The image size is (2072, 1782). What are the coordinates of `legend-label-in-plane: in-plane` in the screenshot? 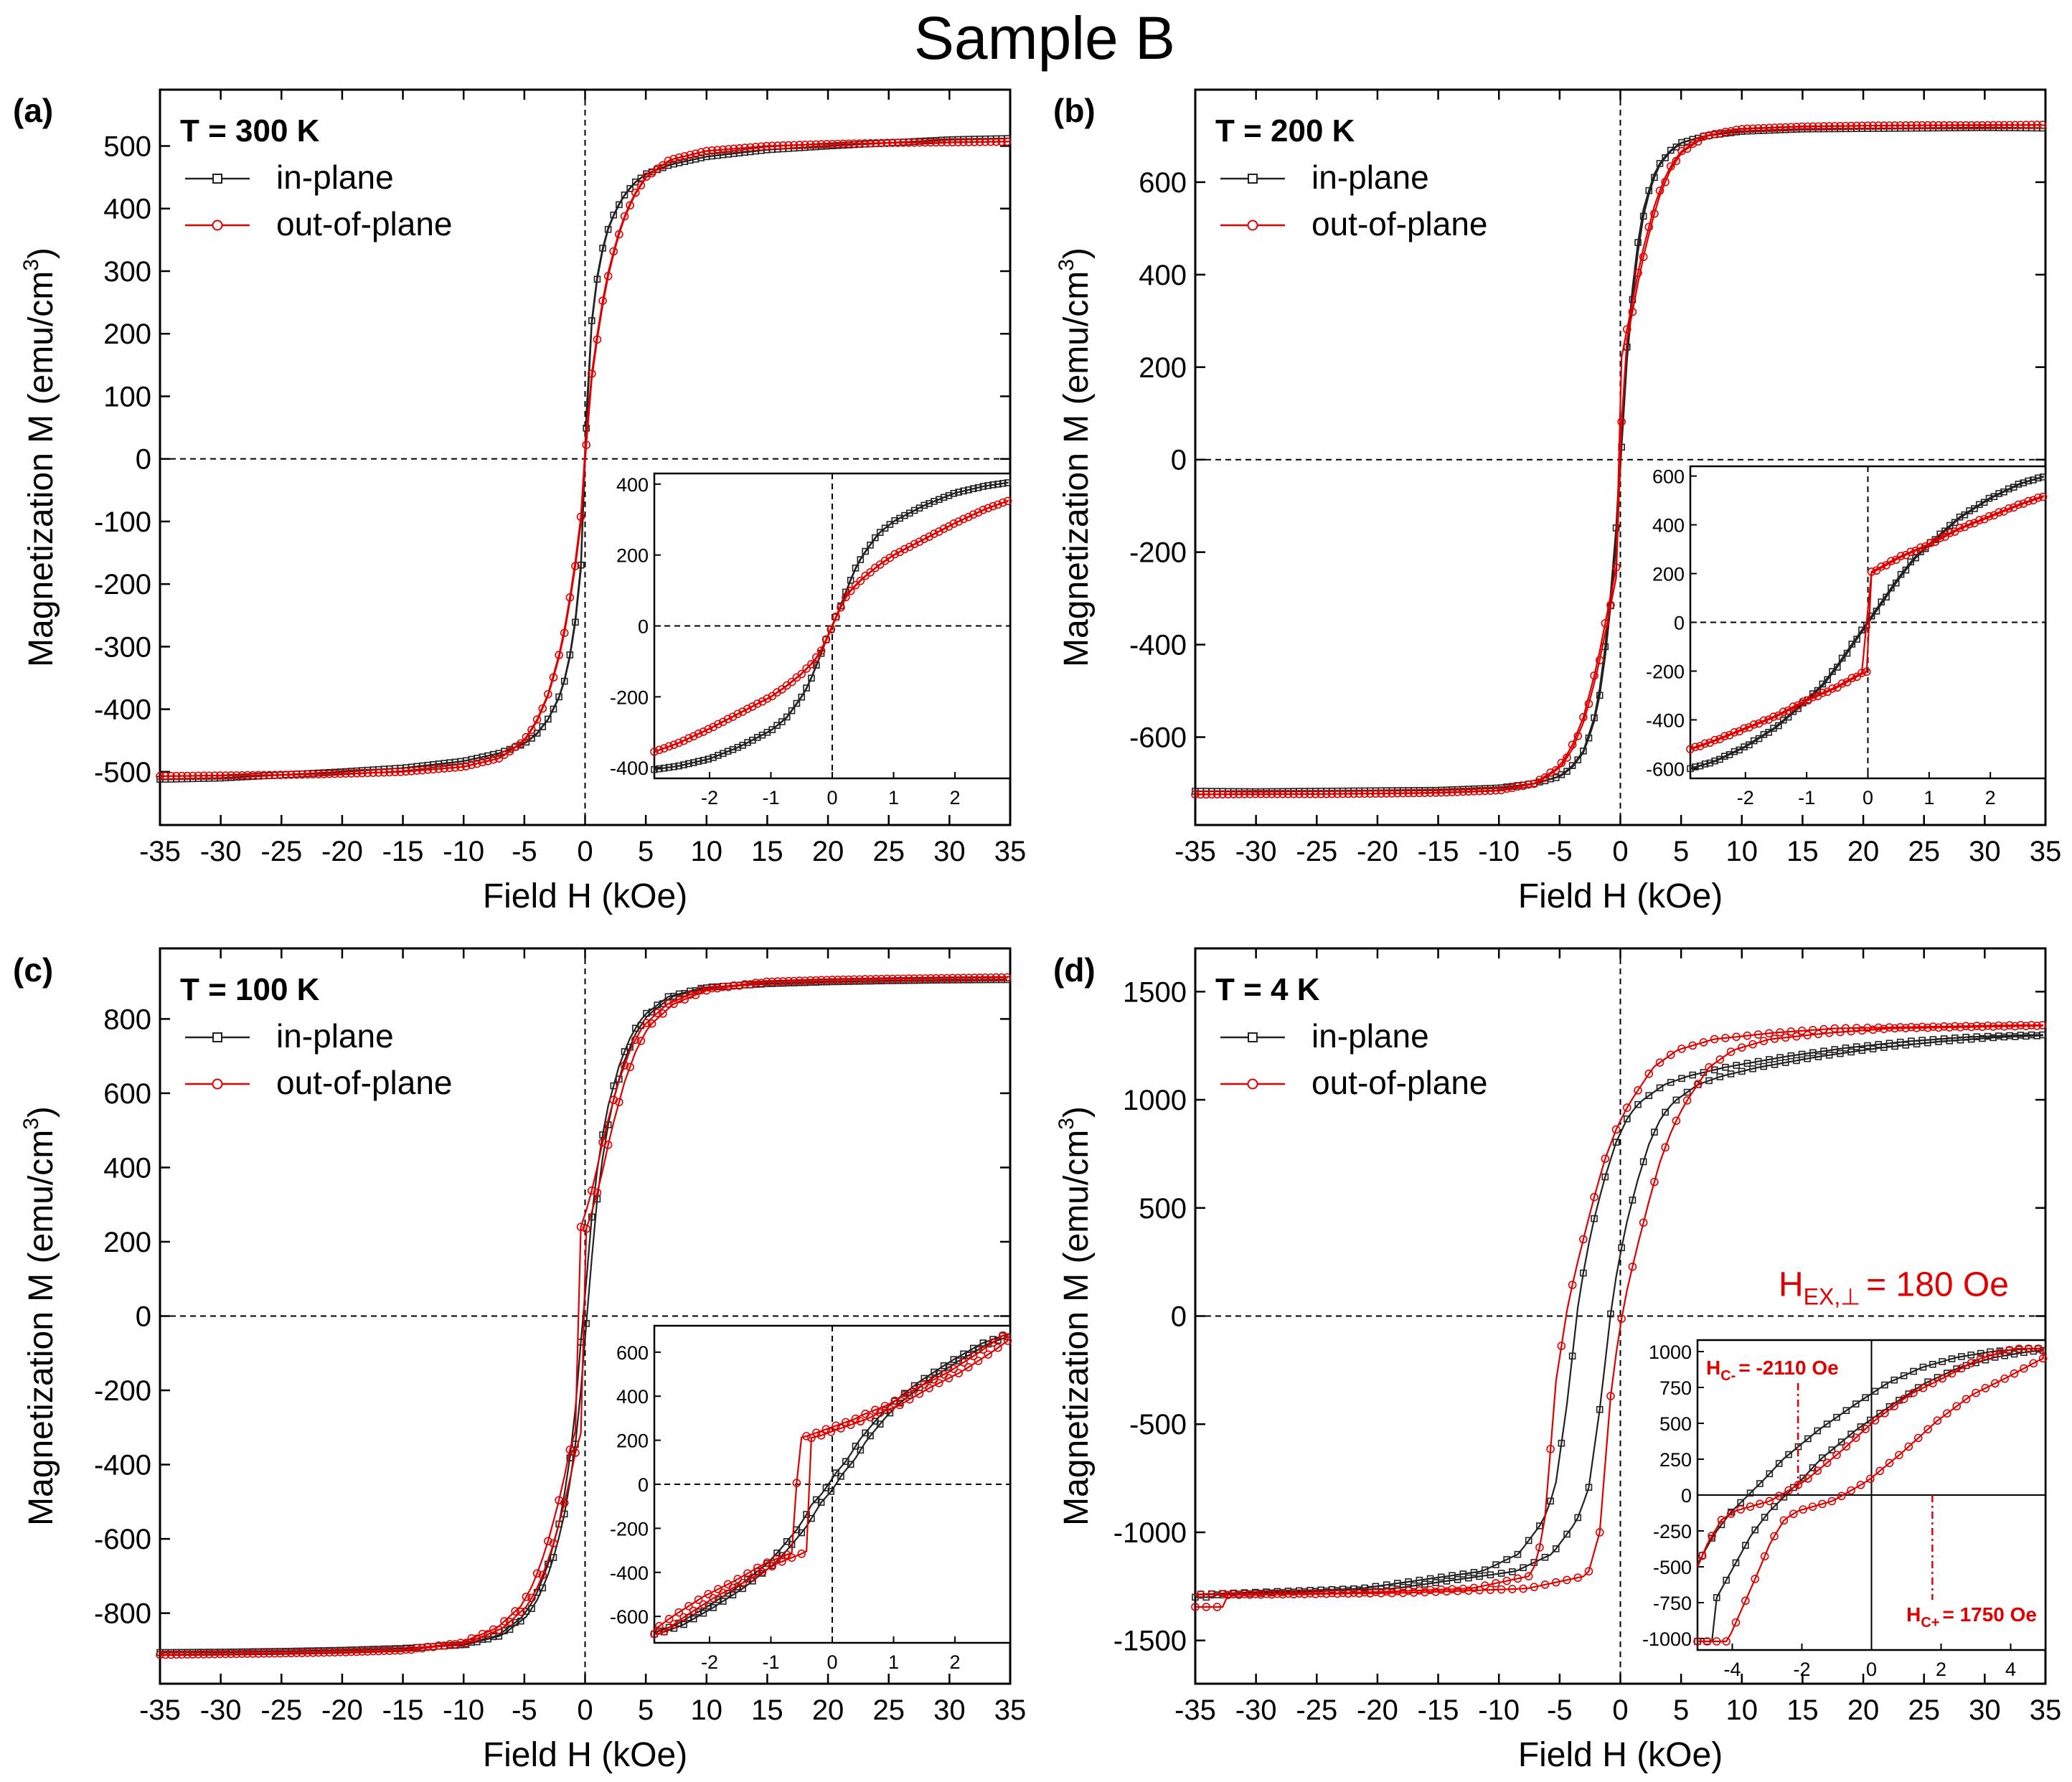 It's located at (335, 1036).